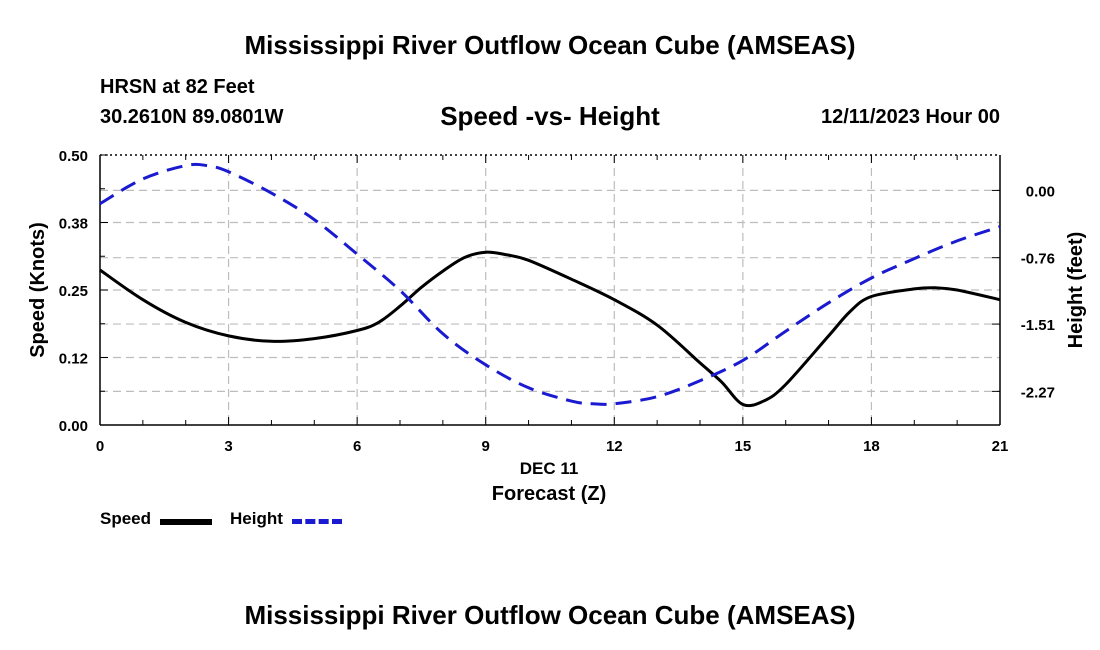 Image resolution: width=1100 pixels, height=650 pixels. What do you see at coordinates (549, 494) in the screenshot?
I see `x-axis-label: Forecast (Z)` at bounding box center [549, 494].